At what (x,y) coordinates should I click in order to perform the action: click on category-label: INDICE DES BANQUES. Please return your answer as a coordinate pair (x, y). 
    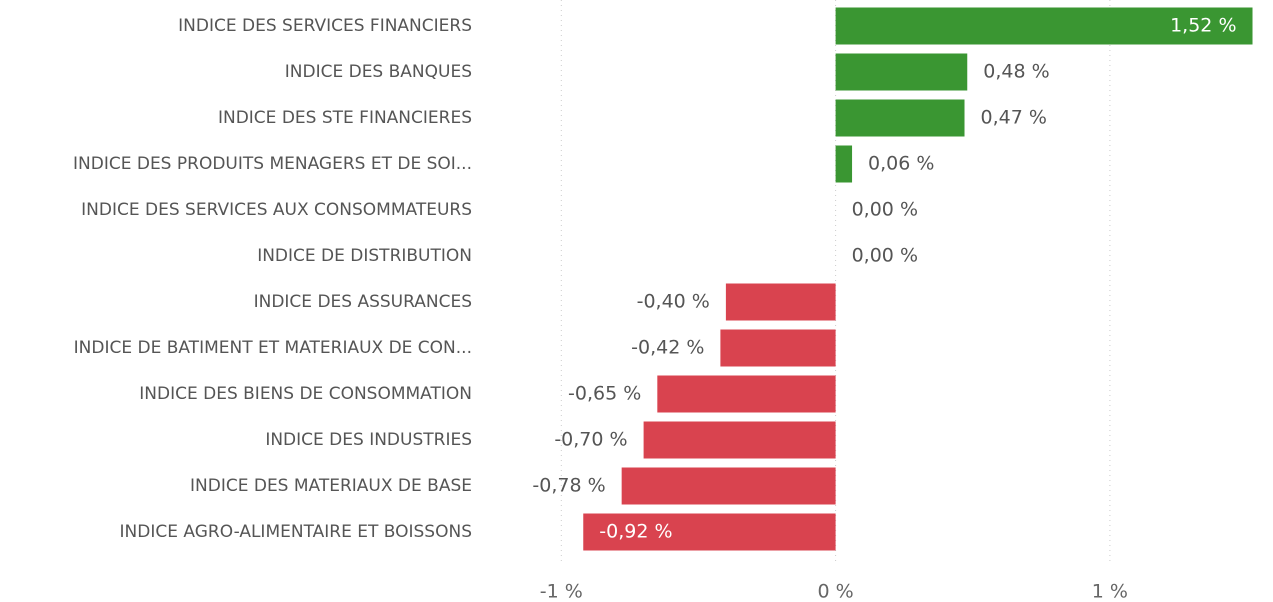
    Looking at the image, I should click on (378, 72).